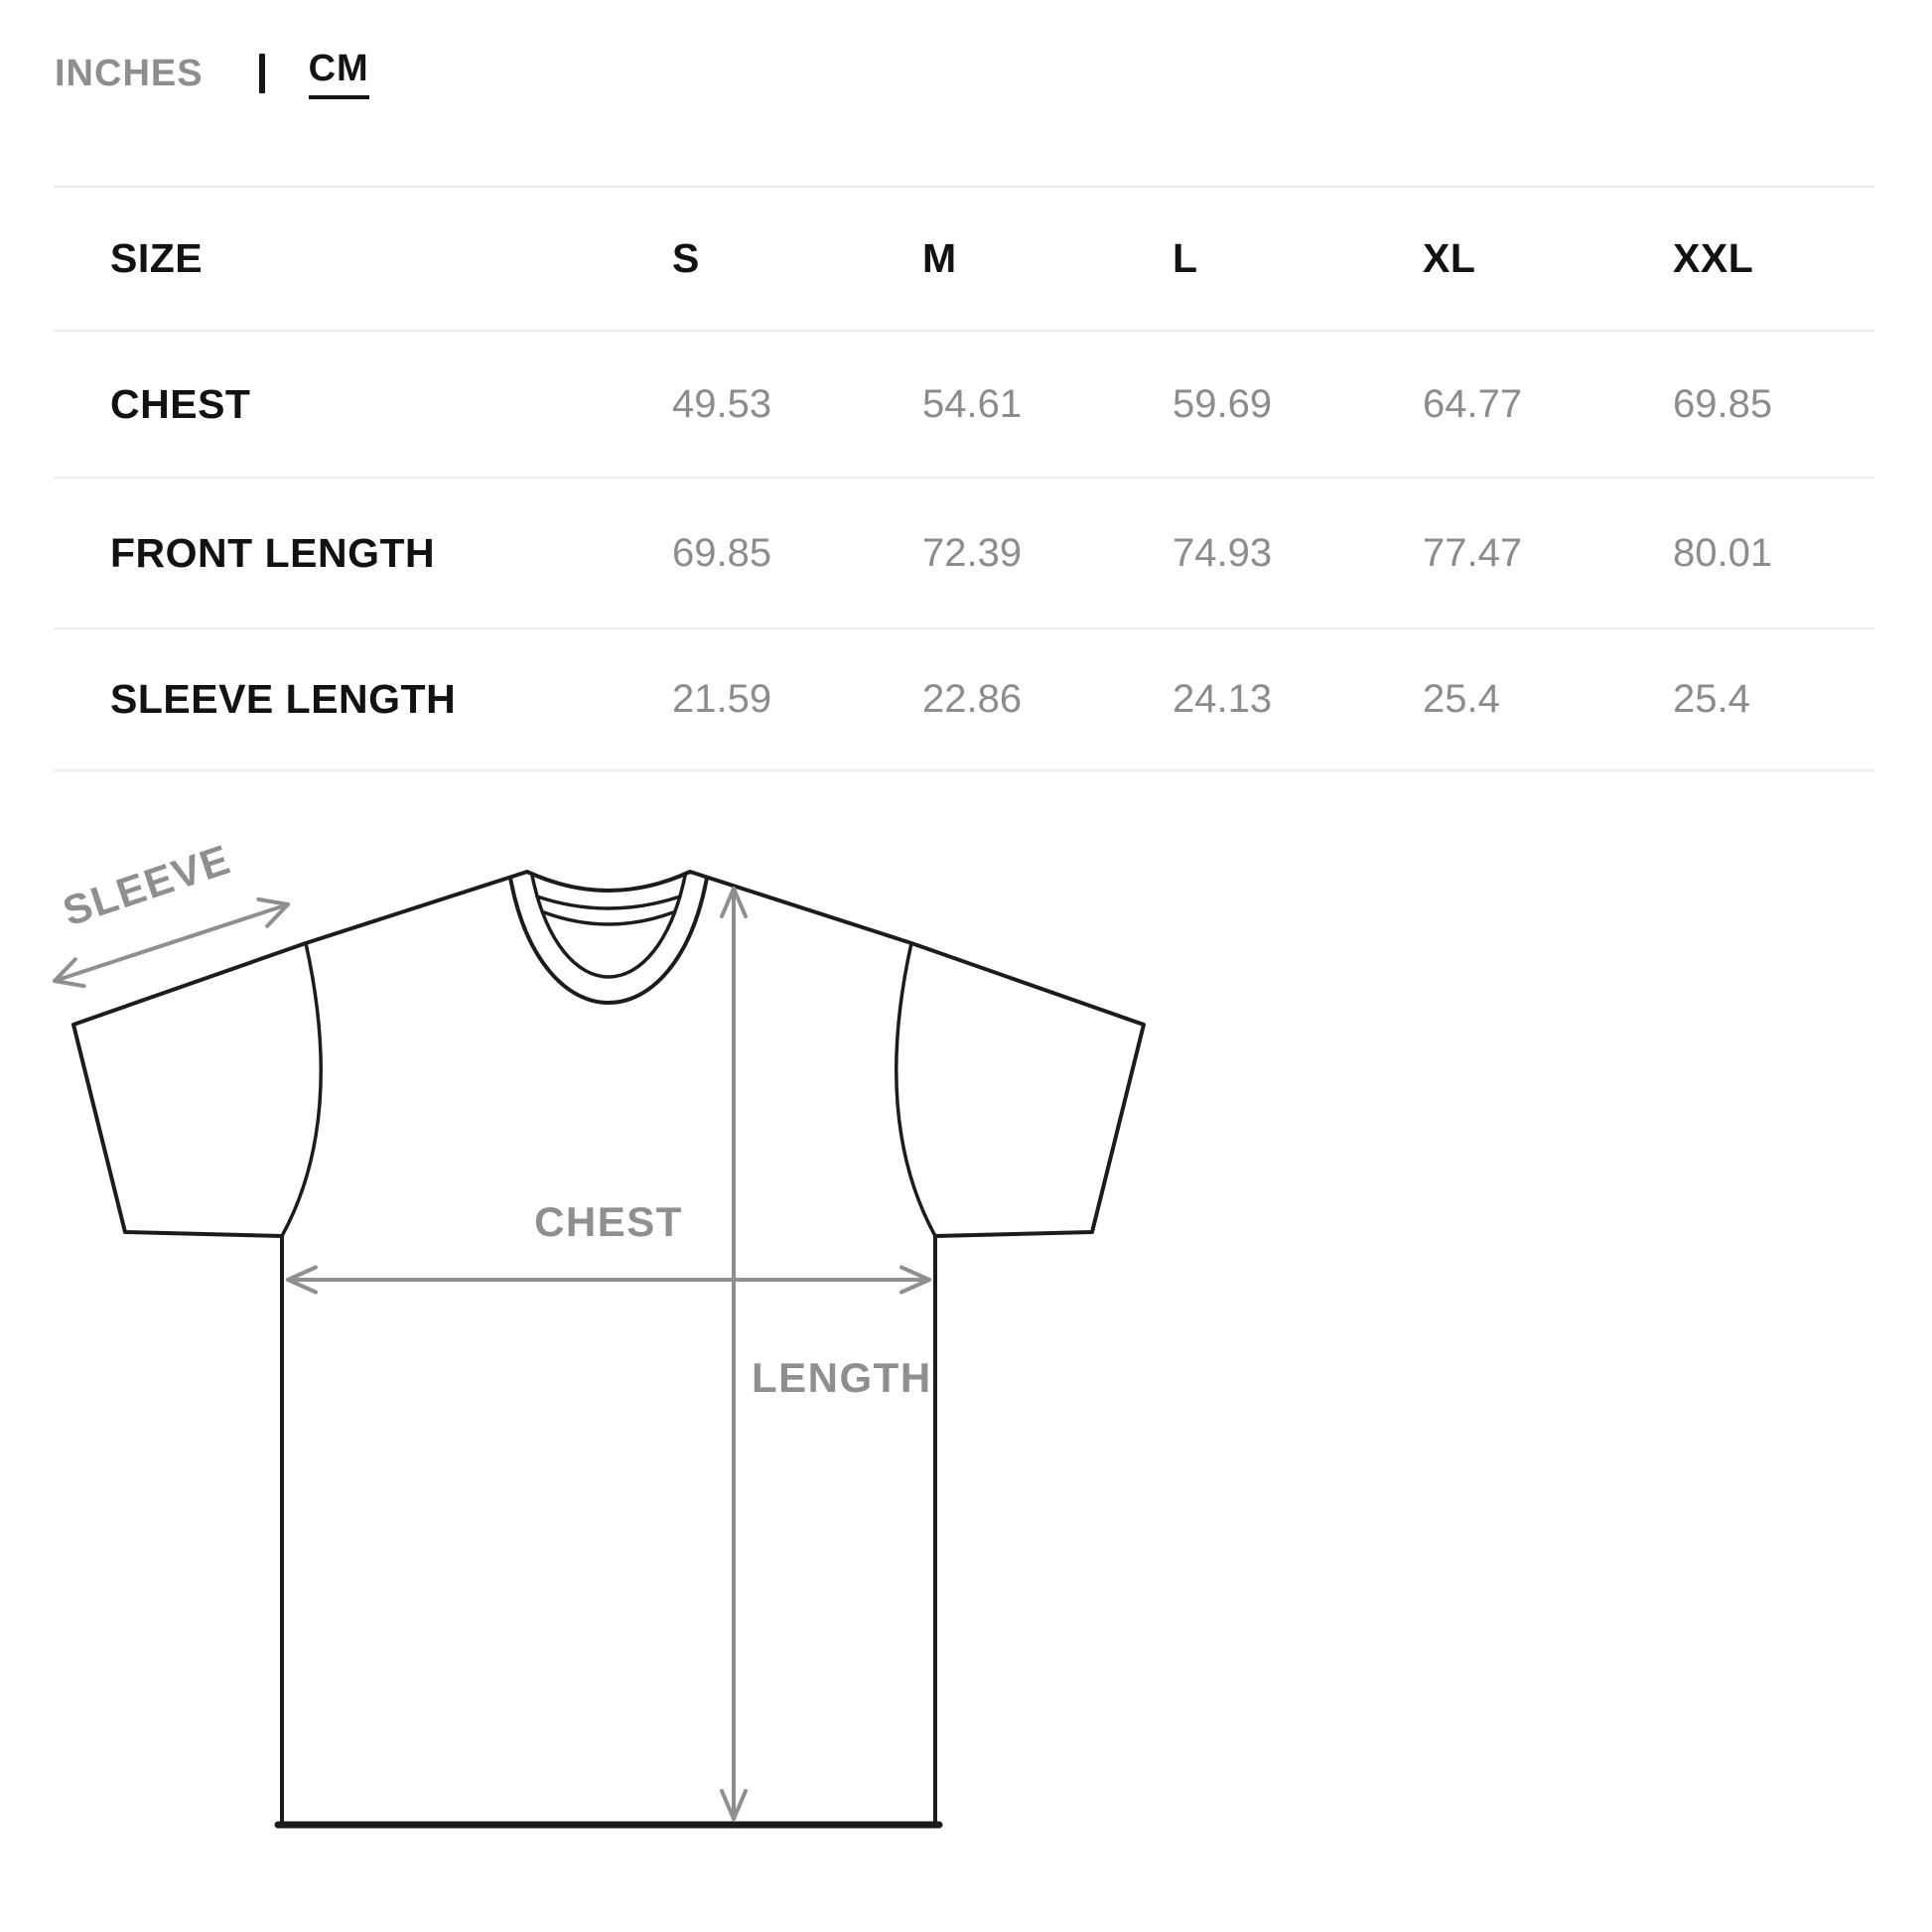  What do you see at coordinates (180, 403) in the screenshot?
I see `row-label-chest: CHEST` at bounding box center [180, 403].